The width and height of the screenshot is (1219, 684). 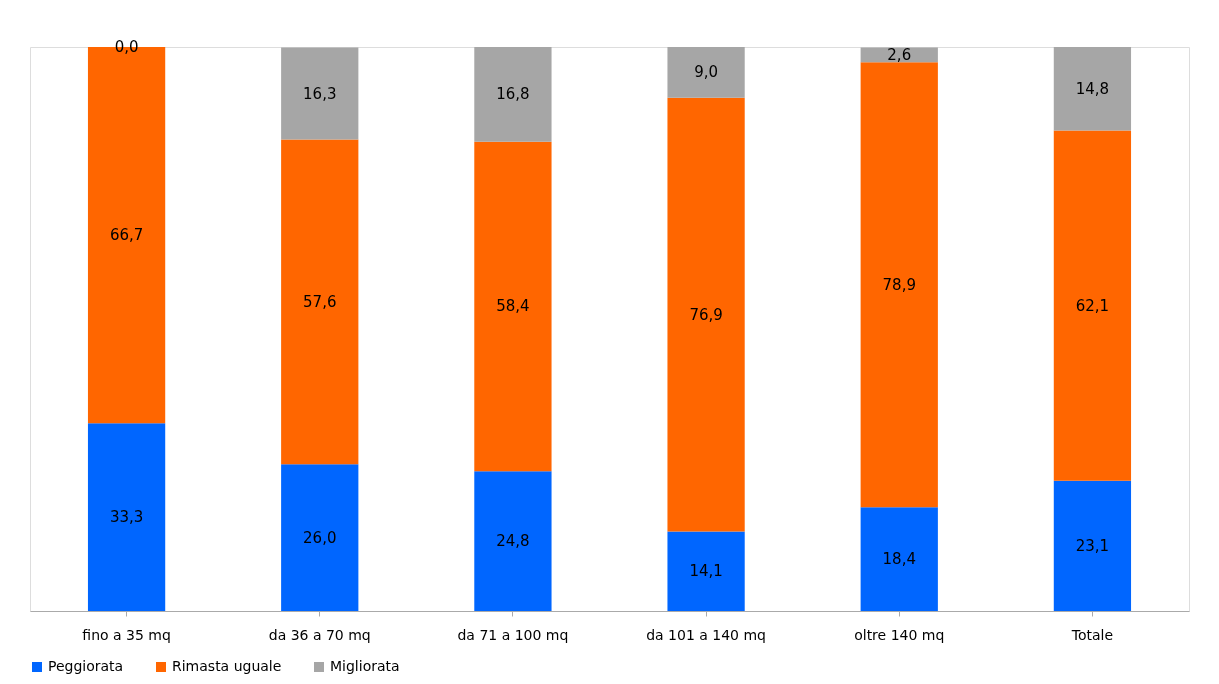 I want to click on x-tick-label: da 36 a 70 mq, so click(x=319, y=634).